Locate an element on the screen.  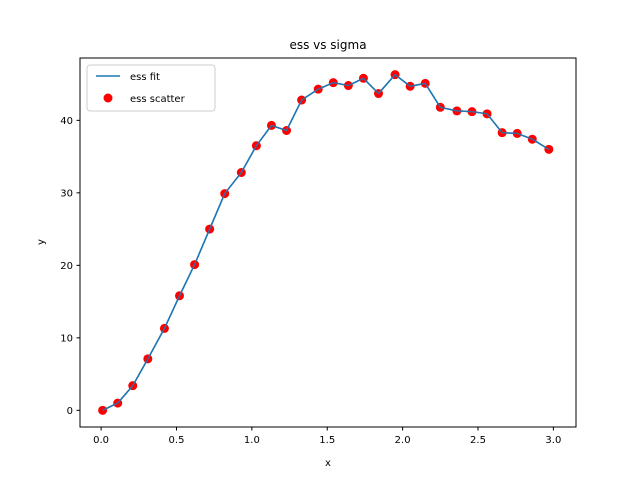
y-axis: 0 10 20 30 40 is located at coordinates (70, 266).